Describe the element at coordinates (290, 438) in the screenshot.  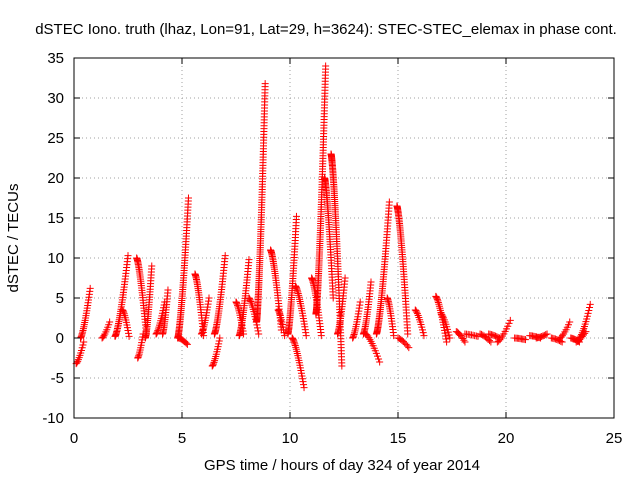
I see `x-tick-label: 10` at that location.